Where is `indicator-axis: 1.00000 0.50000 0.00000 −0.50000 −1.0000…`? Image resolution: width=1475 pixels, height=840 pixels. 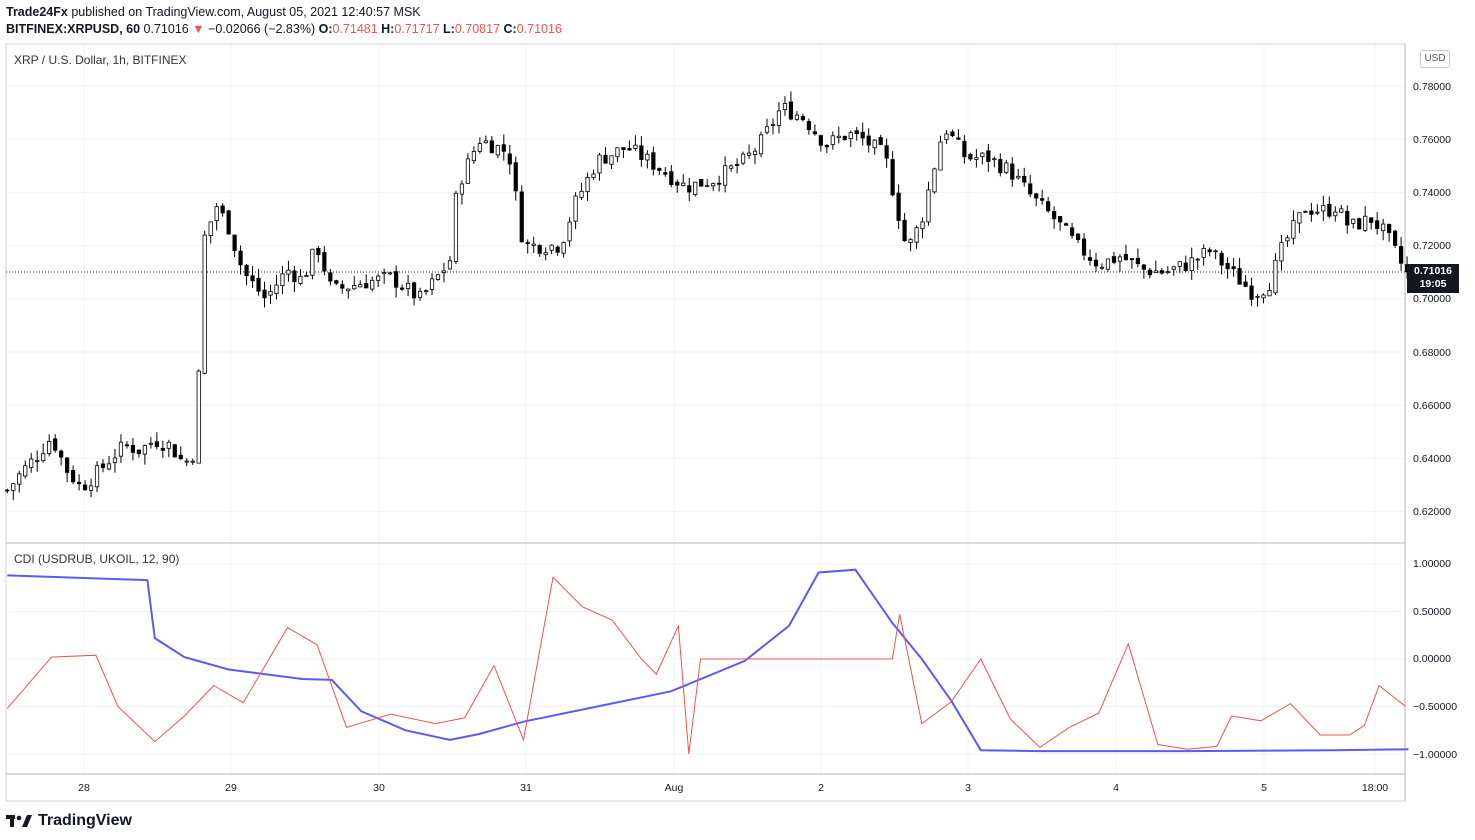
indicator-axis: 1.00000 0.50000 0.00000 −0.50000 −1.0000… is located at coordinates (1435, 659).